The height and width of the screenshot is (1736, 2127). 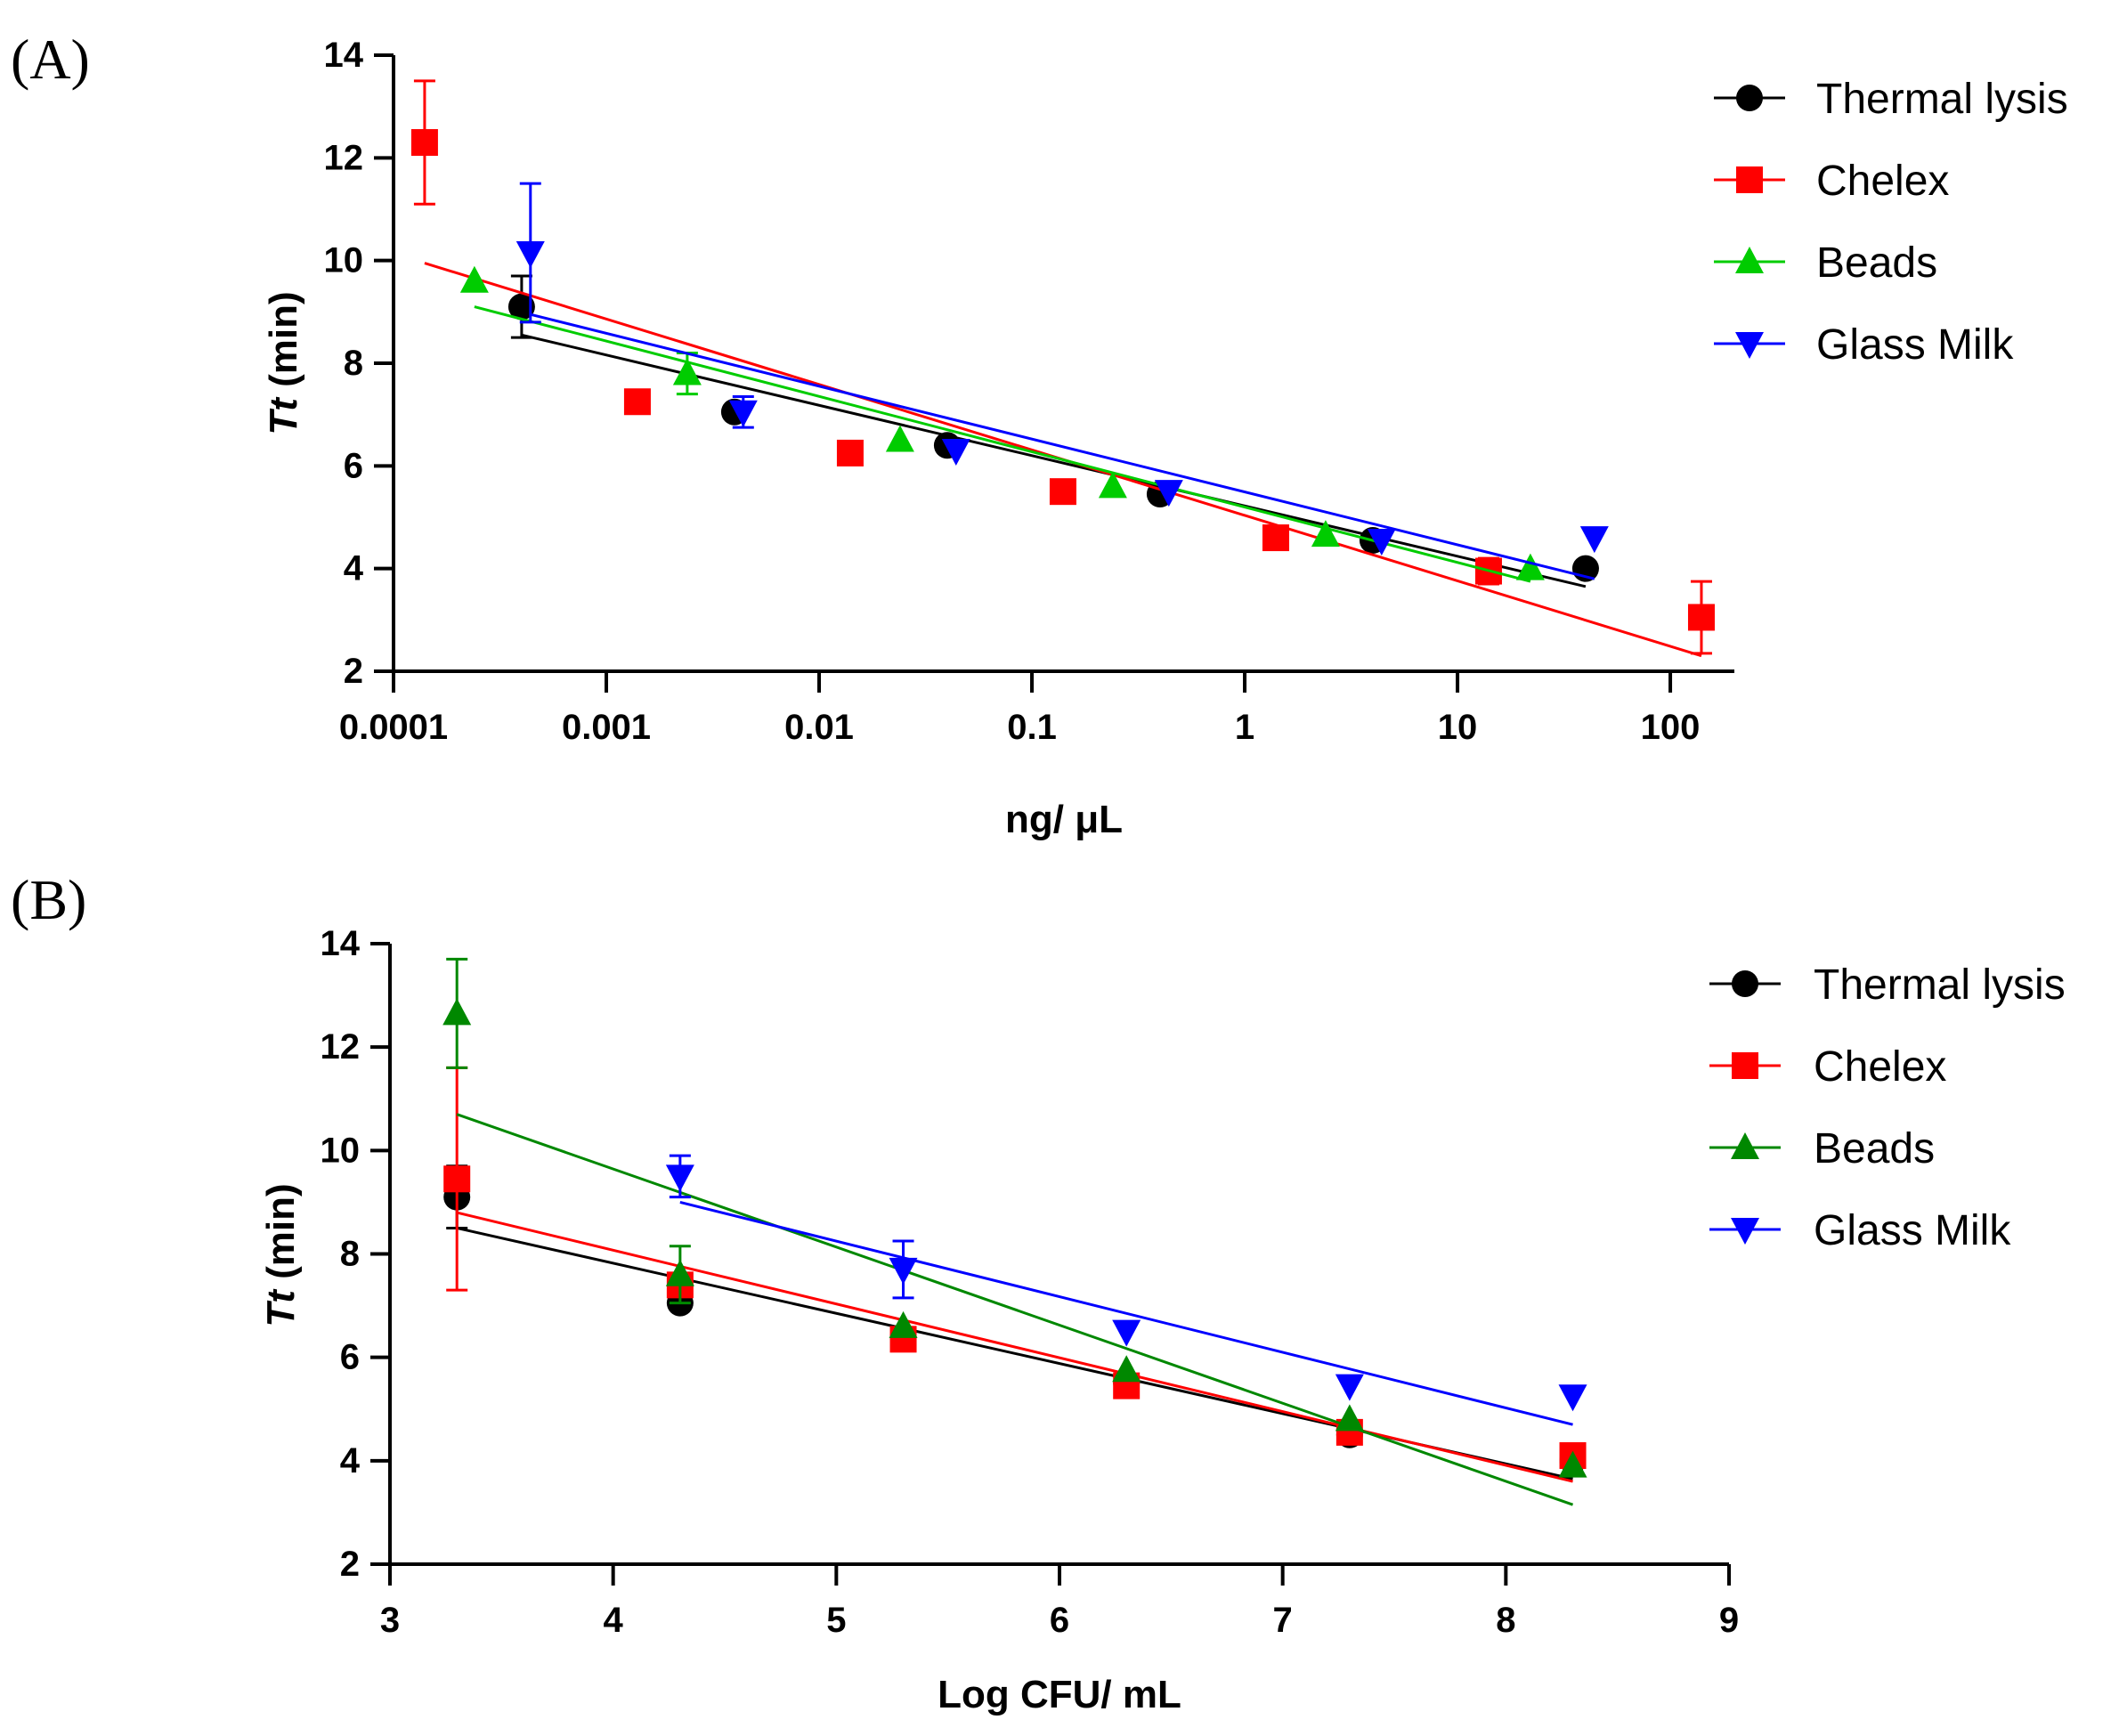 I want to click on panel-a-xtick-label: 0.001, so click(x=606, y=727).